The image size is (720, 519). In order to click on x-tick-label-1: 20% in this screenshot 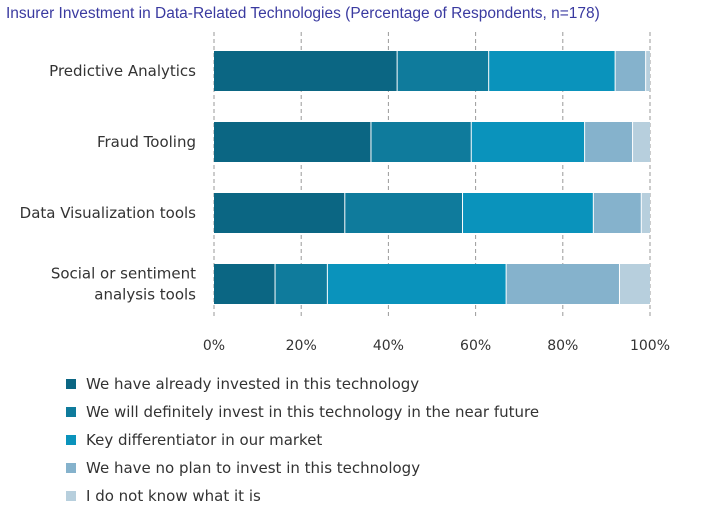, I will do `click(301, 346)`.